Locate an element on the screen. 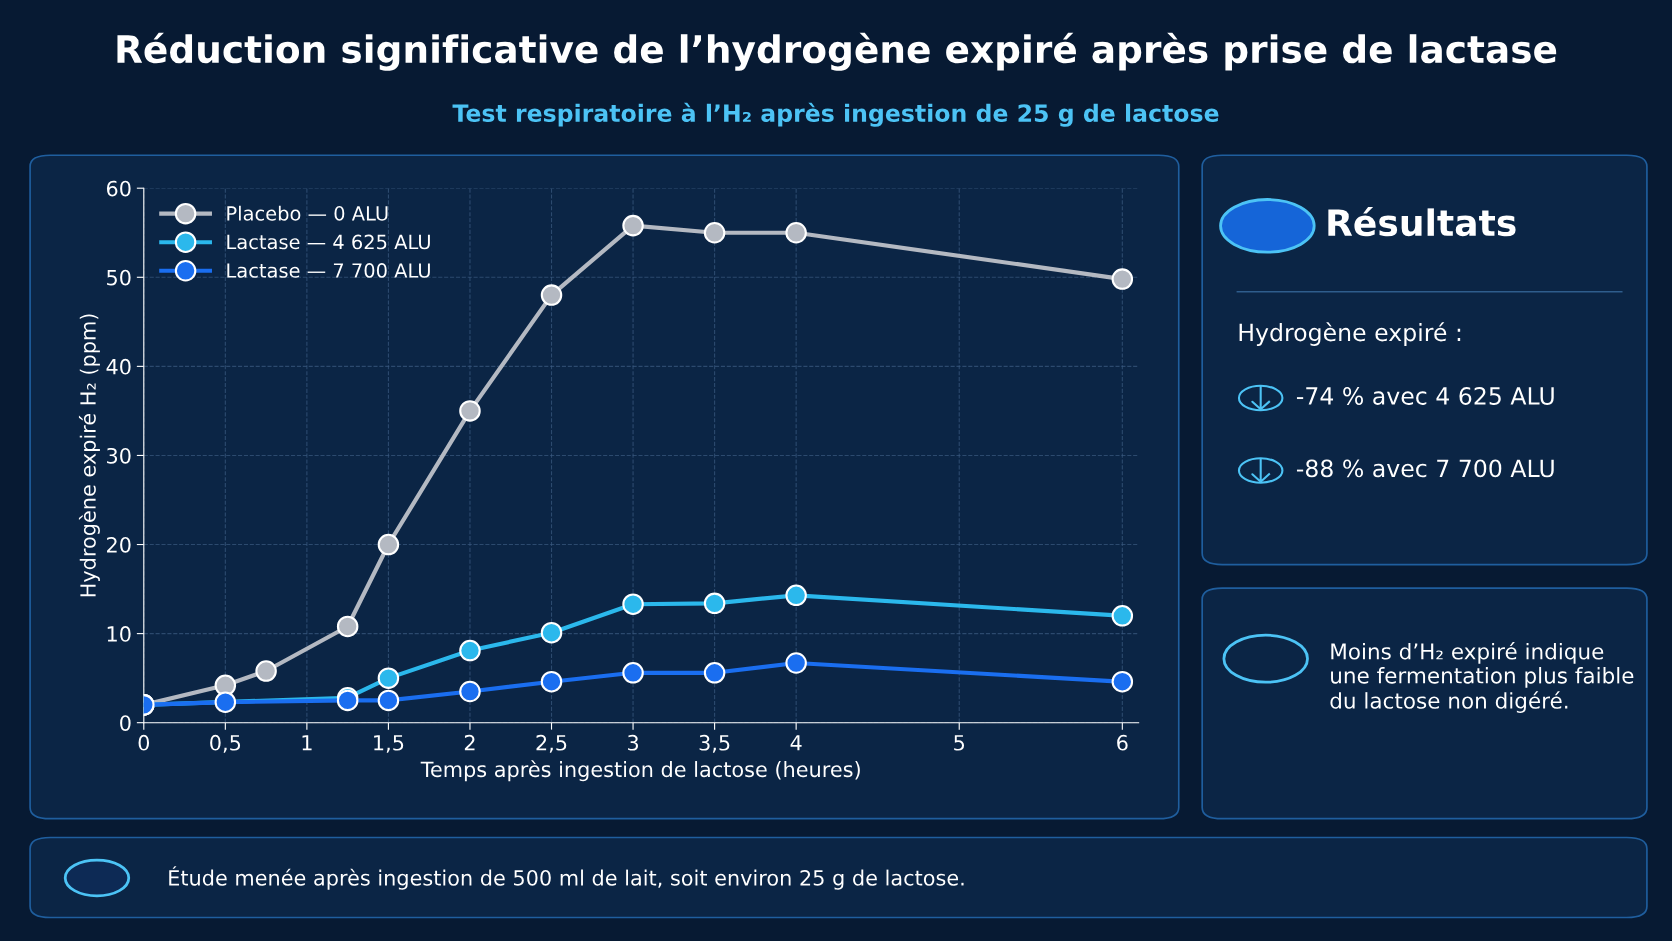 The image size is (1672, 941). legend-label: Lactase — 7 700 ALU is located at coordinates (328, 270).